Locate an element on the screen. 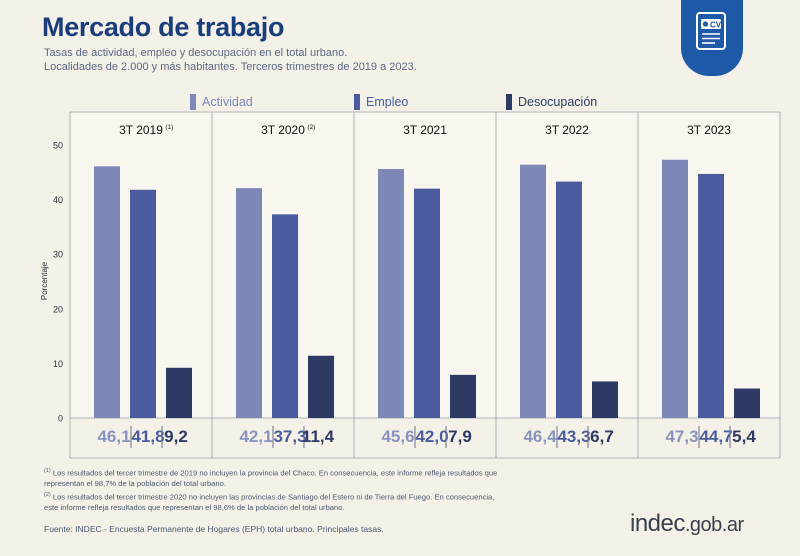 The height and width of the screenshot is (556, 800). footnote-2-mark: (2) is located at coordinates (47, 494).